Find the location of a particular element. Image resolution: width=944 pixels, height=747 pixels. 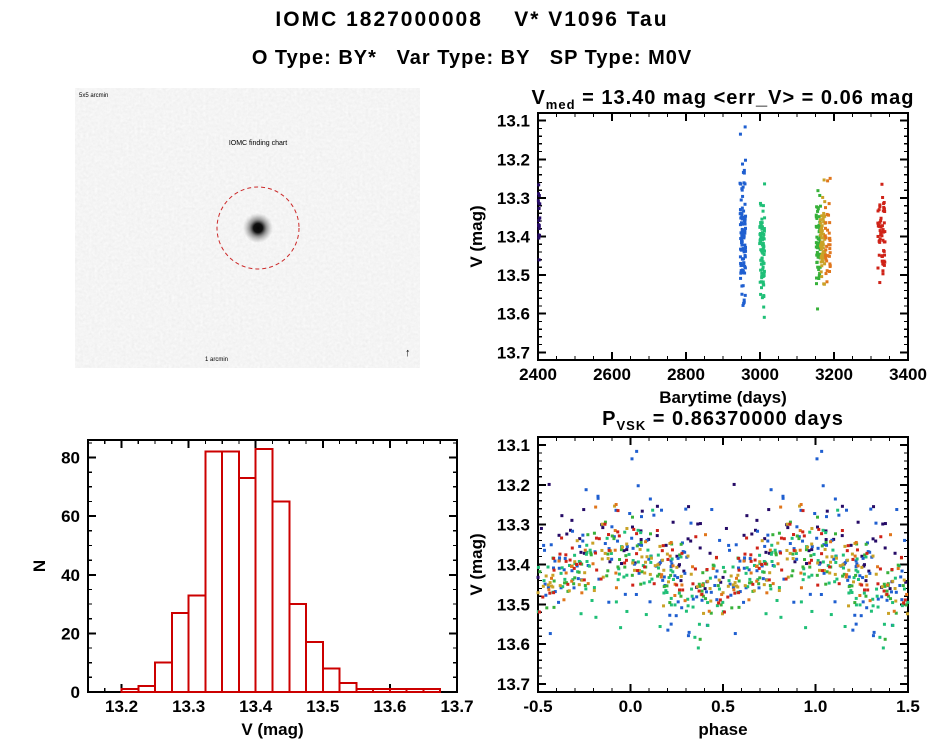

y-tick-label: 13.1 is located at coordinates (513, 121).